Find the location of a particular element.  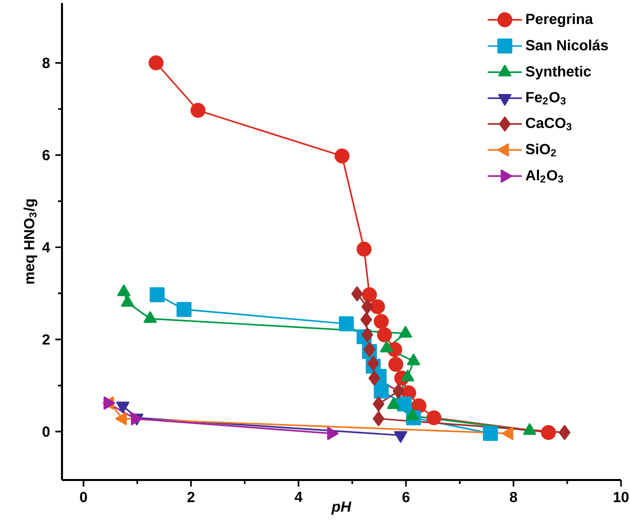

x-tick-label: 4 is located at coordinates (298, 497).